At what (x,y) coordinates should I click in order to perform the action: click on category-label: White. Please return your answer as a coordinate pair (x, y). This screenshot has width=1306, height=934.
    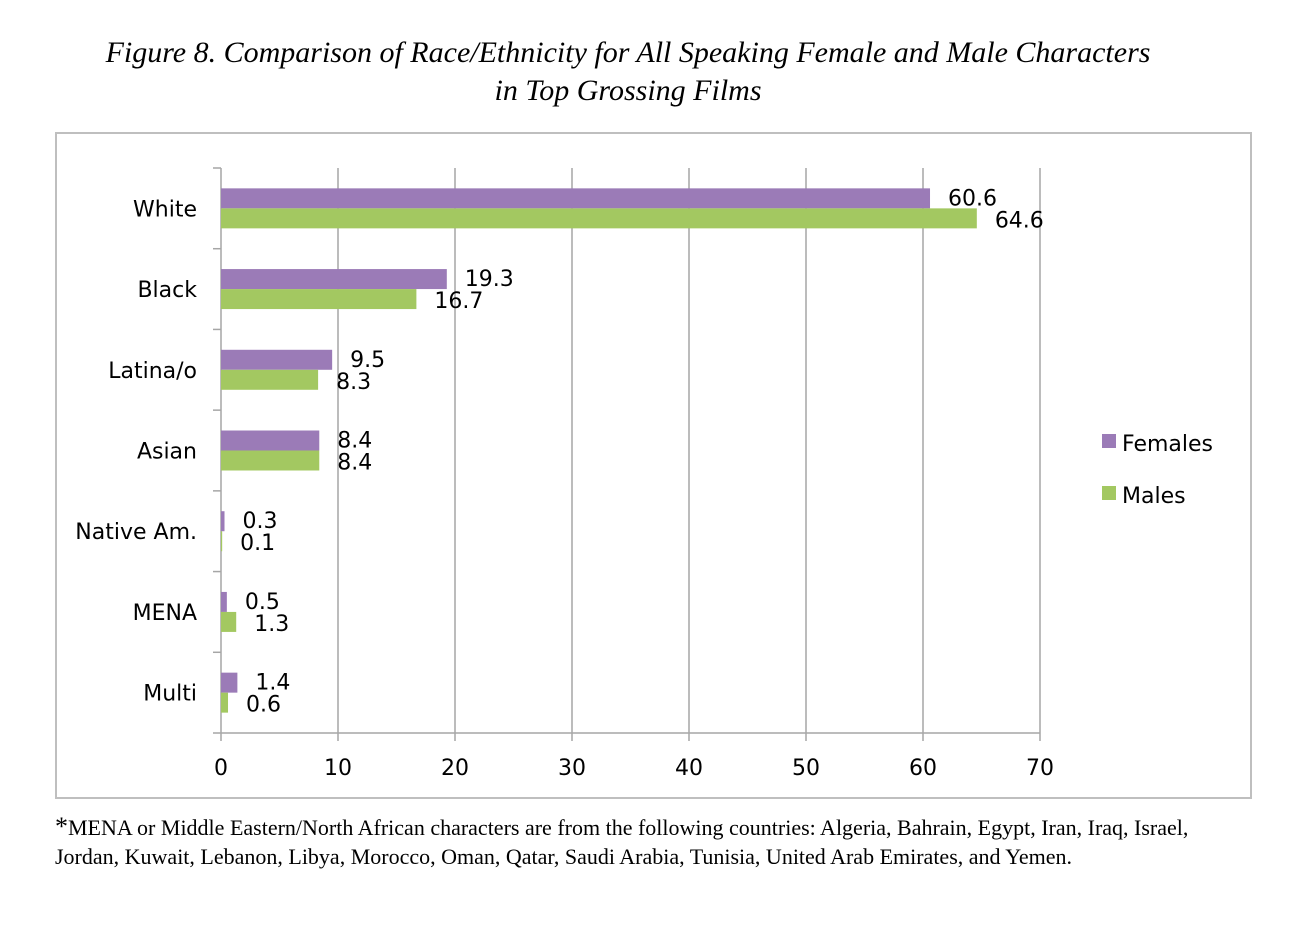
    Looking at the image, I should click on (165, 209).